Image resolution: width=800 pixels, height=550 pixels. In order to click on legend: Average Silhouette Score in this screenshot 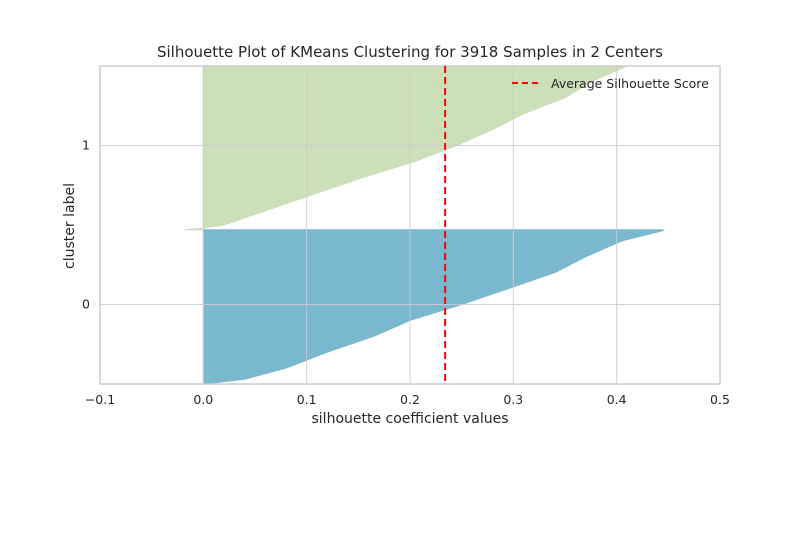, I will do `click(610, 83)`.